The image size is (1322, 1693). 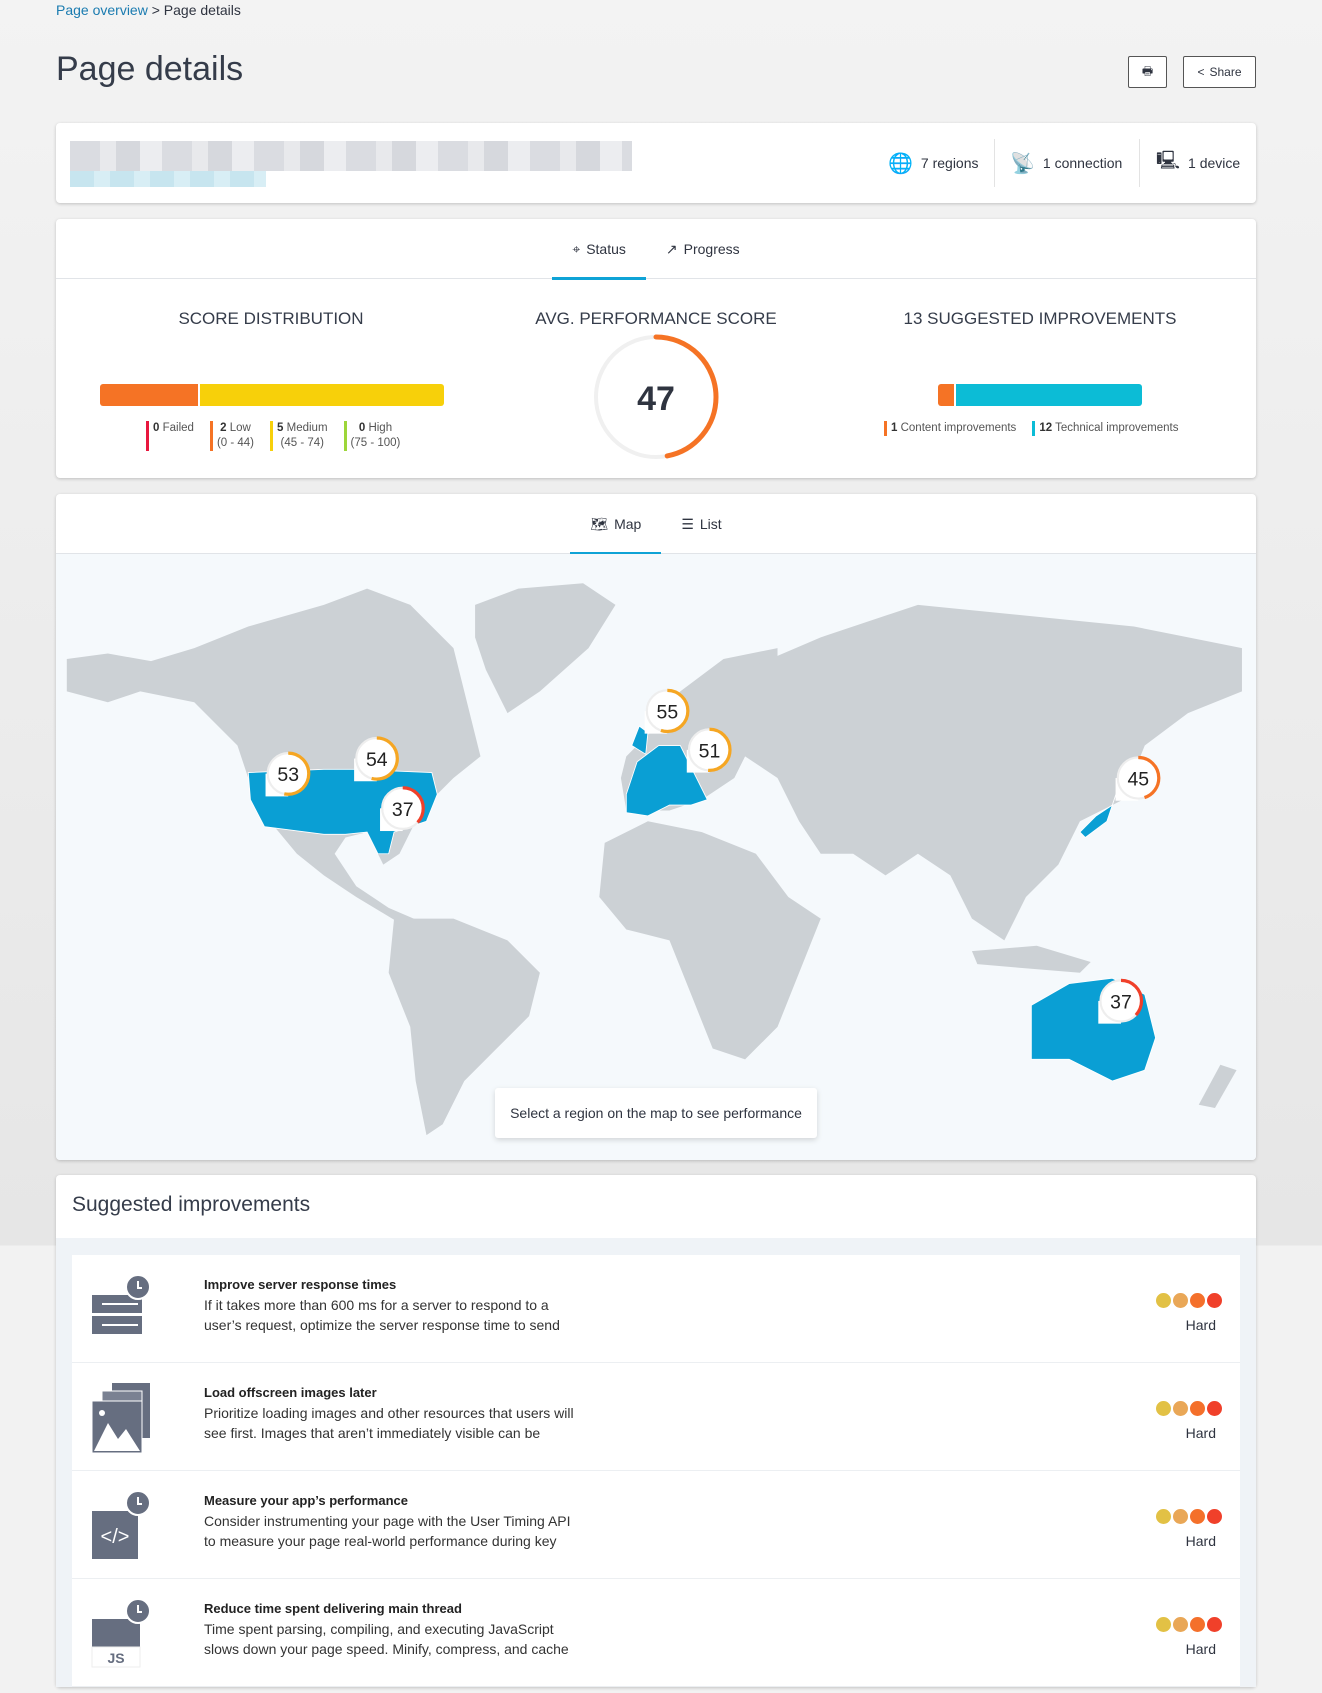 What do you see at coordinates (120, 1632) in the screenshot?
I see `js-timer-icon: JS` at bounding box center [120, 1632].